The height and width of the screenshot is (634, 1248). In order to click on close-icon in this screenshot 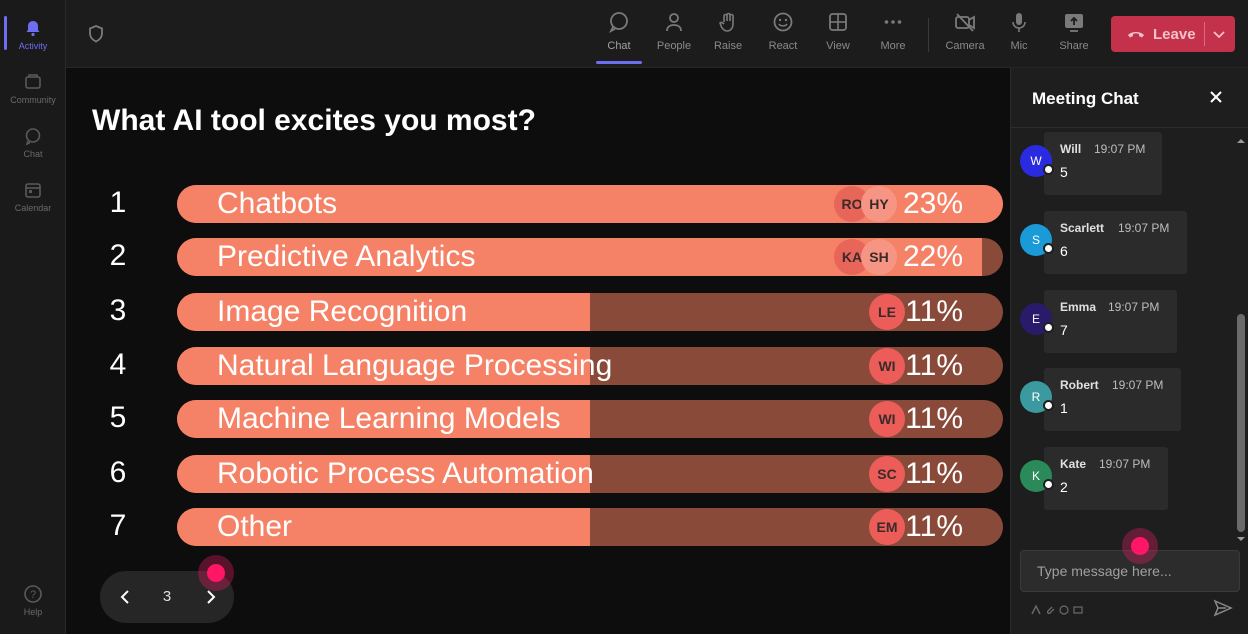, I will do `click(1216, 97)`.